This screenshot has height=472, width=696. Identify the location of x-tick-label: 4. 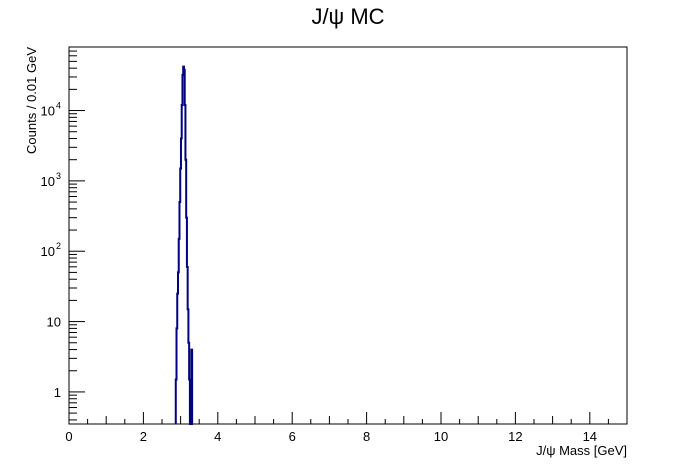
(217, 436).